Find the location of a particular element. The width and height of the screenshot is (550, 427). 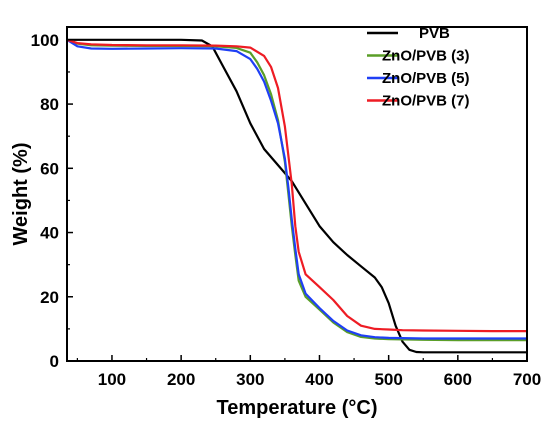

y-axis-ticks: 0 20 40 60 80 100 is located at coordinates (52, 201).